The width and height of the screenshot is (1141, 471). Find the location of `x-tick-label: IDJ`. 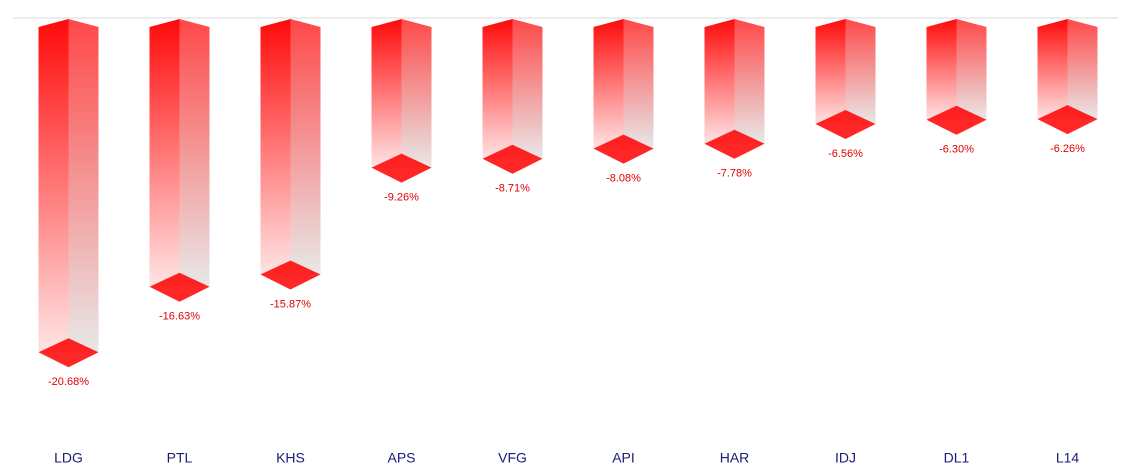

x-tick-label: IDJ is located at coordinates (845, 458).